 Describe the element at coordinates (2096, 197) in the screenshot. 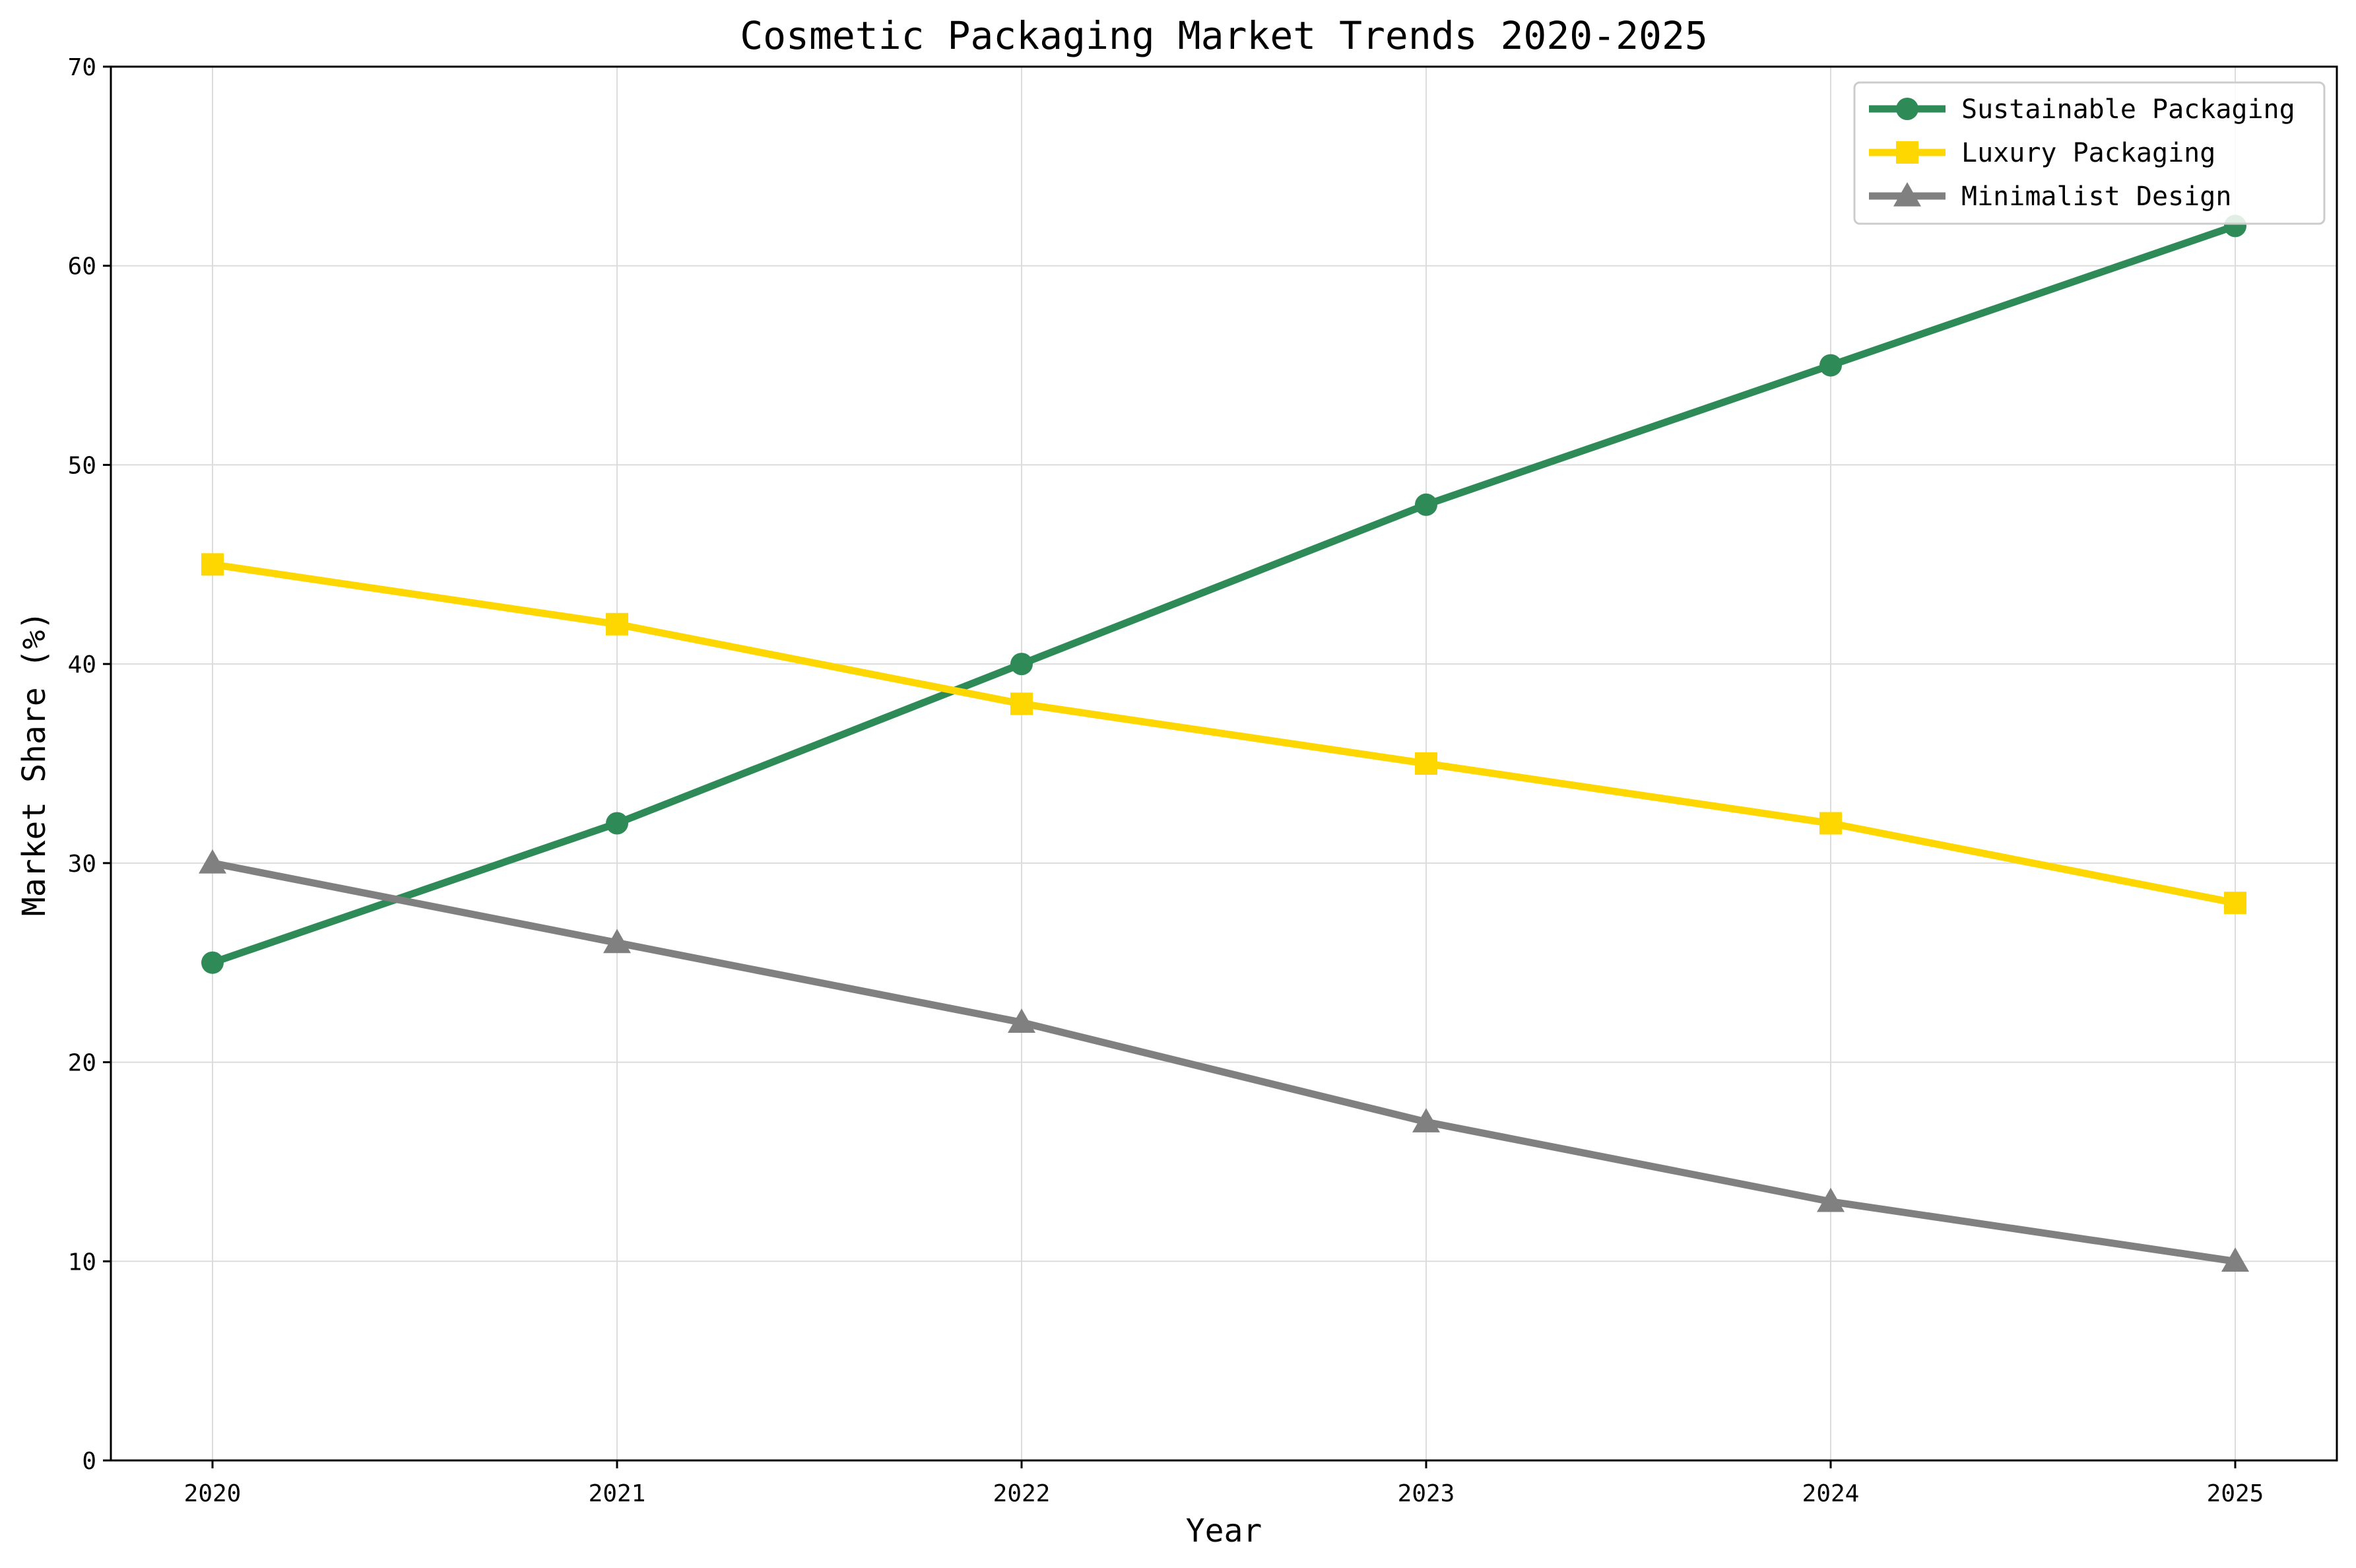

I see `legend-label: Minimalist Design` at that location.